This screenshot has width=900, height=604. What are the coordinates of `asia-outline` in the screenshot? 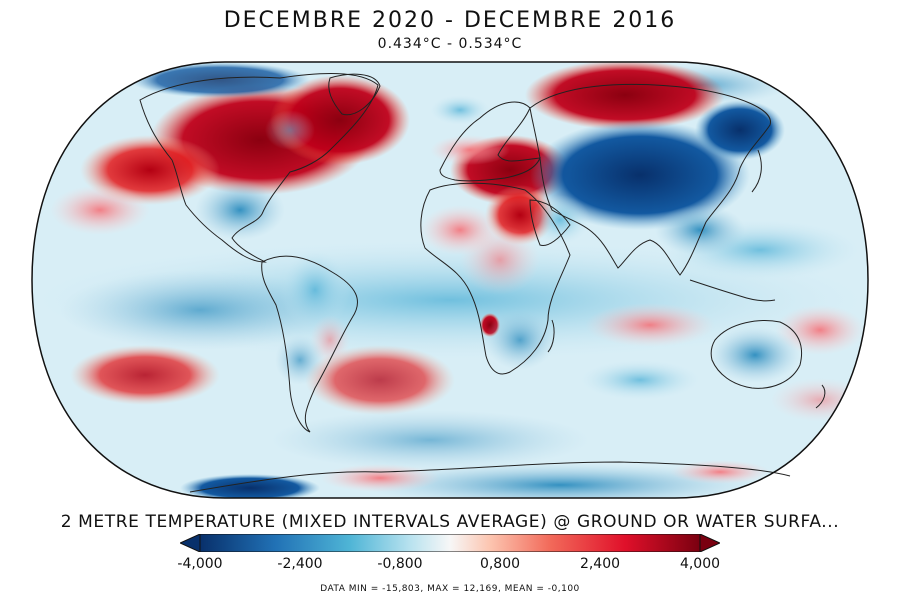 It's located at (650, 179).